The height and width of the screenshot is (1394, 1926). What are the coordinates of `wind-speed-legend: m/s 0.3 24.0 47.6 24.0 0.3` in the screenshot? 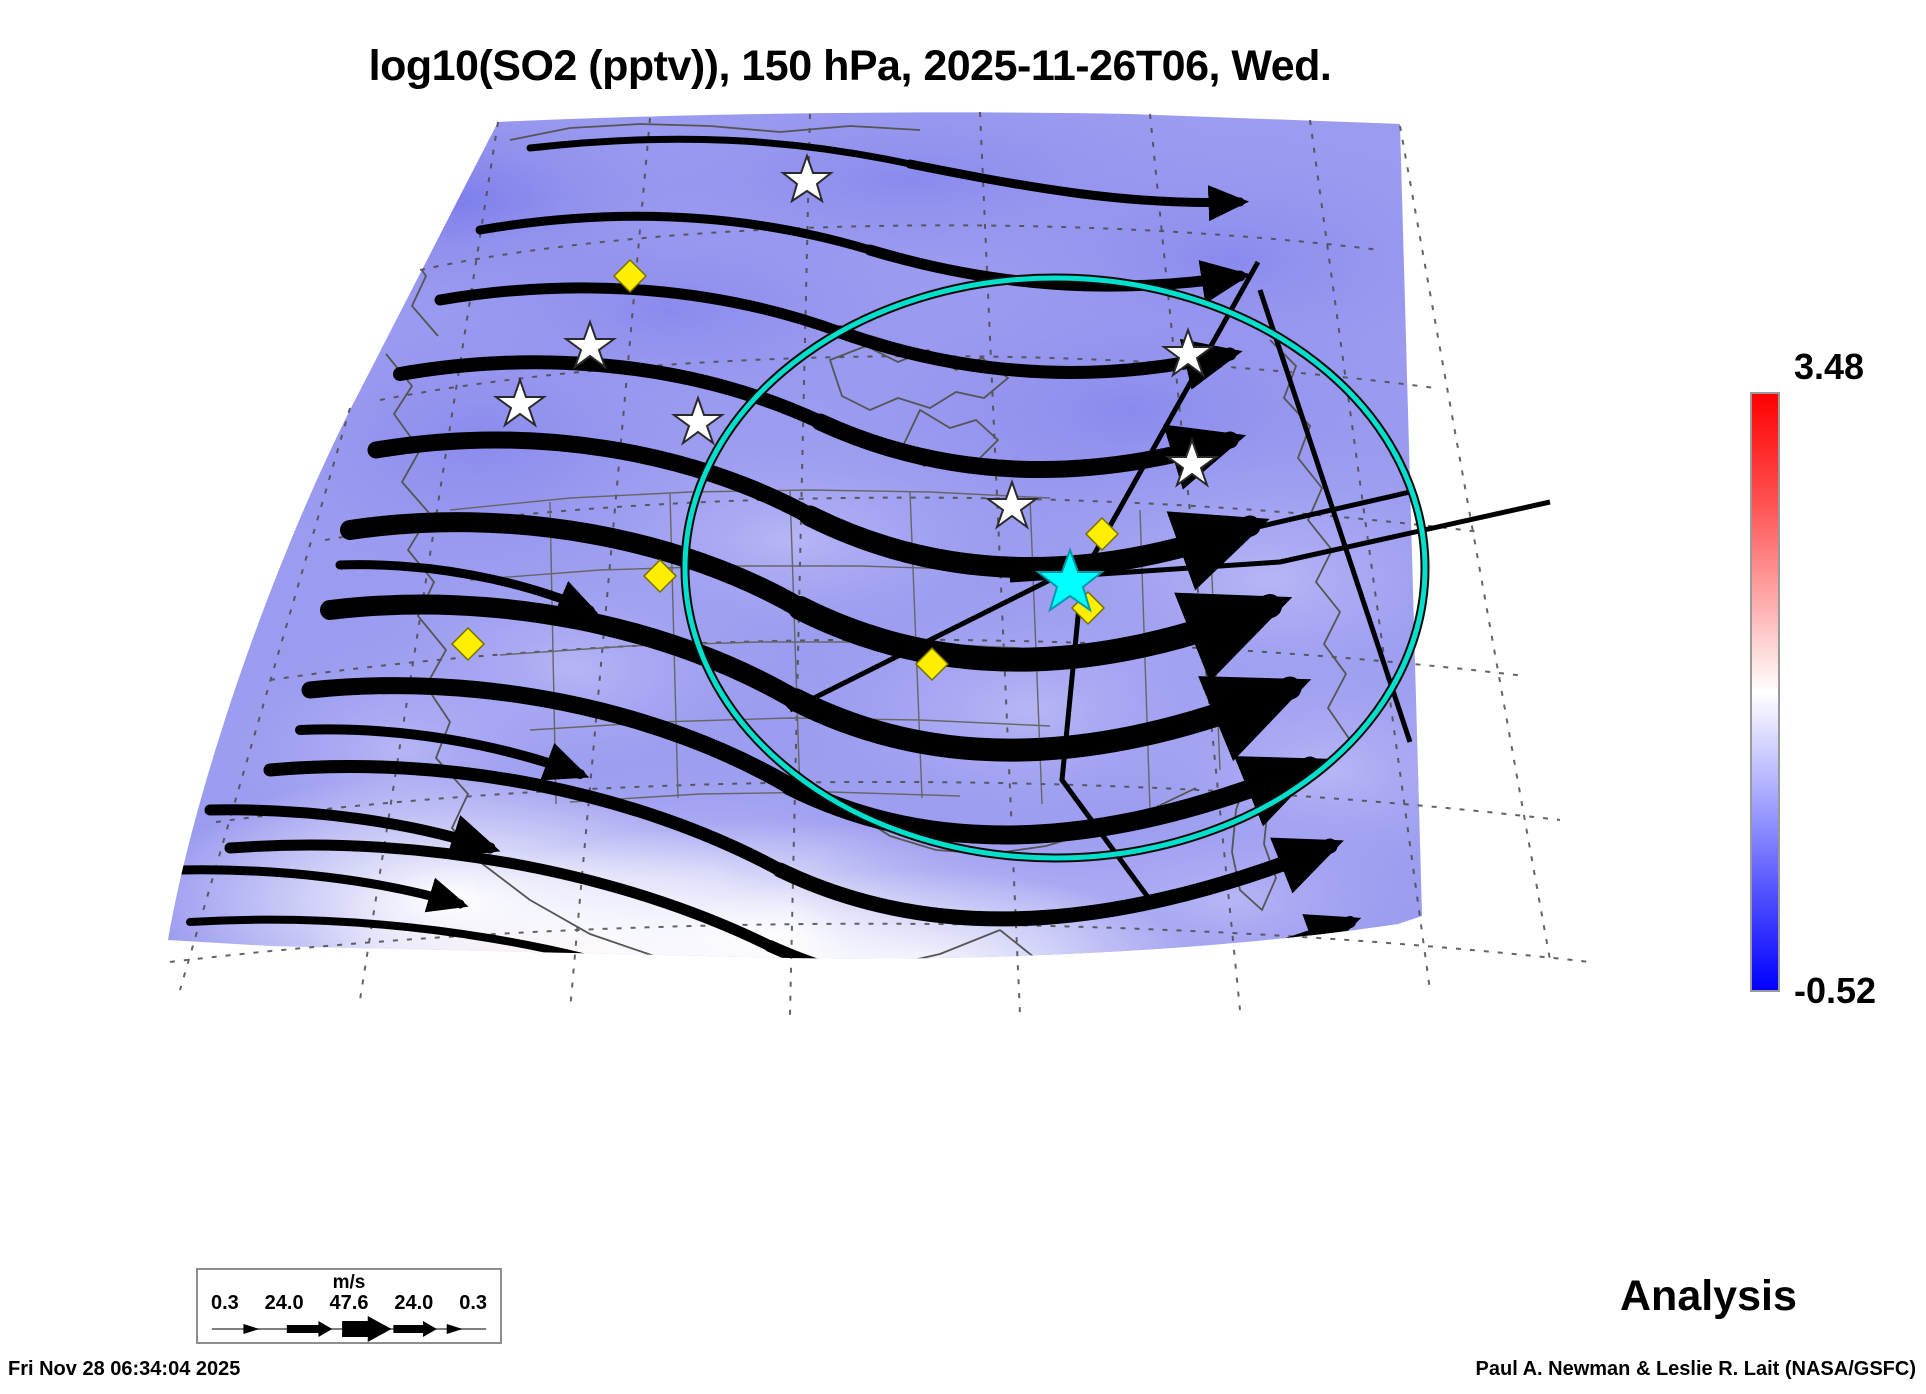 It's located at (349, 1306).